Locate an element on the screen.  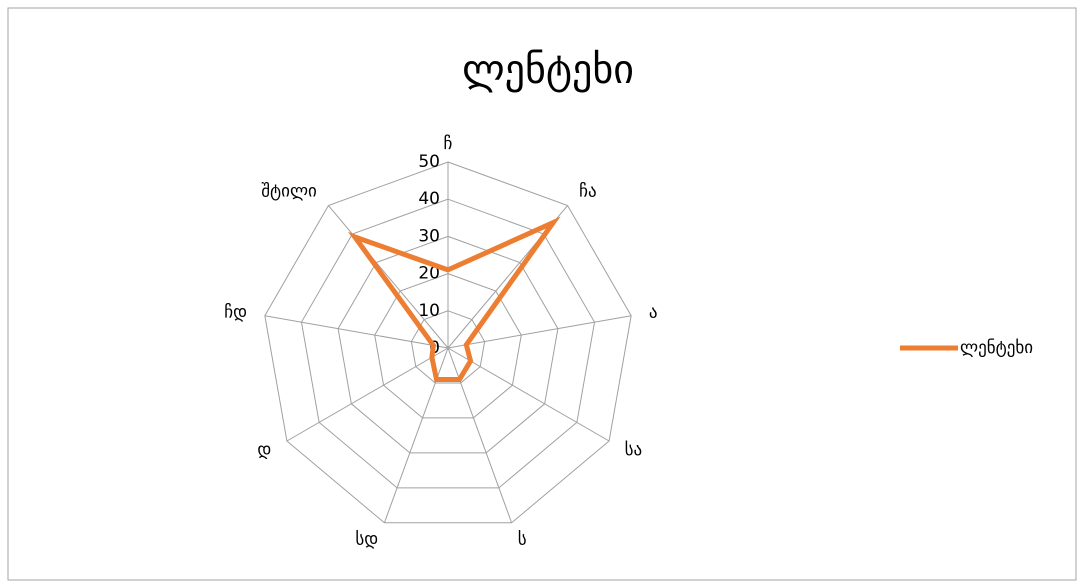
category-label: შტილი is located at coordinates (289, 192).